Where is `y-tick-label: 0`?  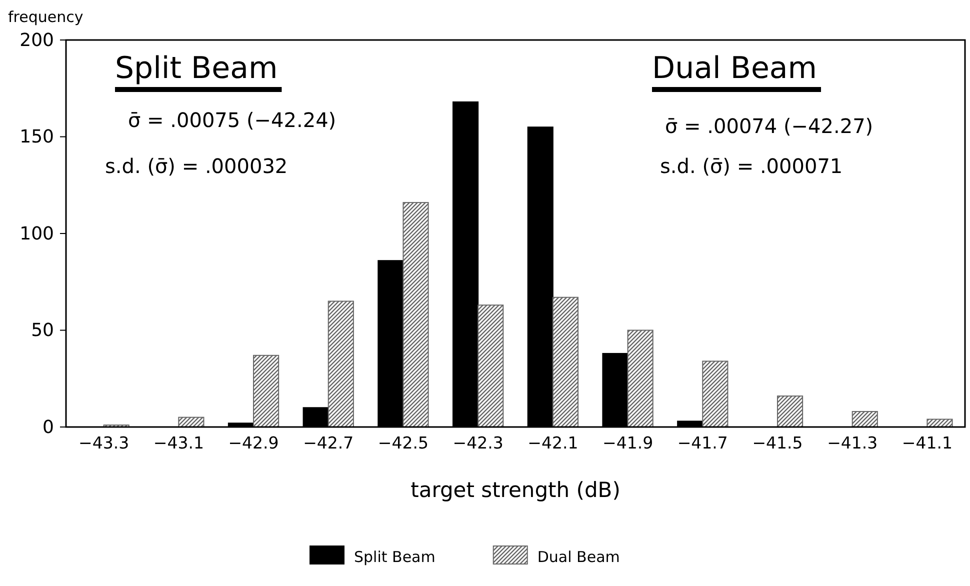
y-tick-label: 0 is located at coordinates (48, 427).